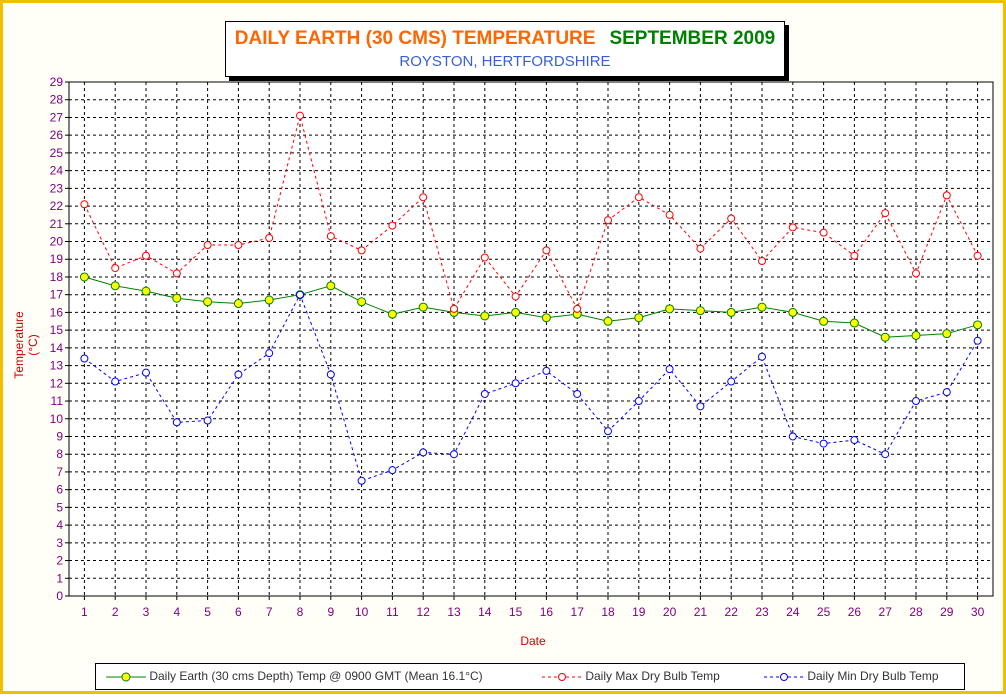 This screenshot has height=697, width=1006. What do you see at coordinates (505, 61) in the screenshot?
I see `chart-subtitle: ROYSTON, HERTFORDSHIRE` at bounding box center [505, 61].